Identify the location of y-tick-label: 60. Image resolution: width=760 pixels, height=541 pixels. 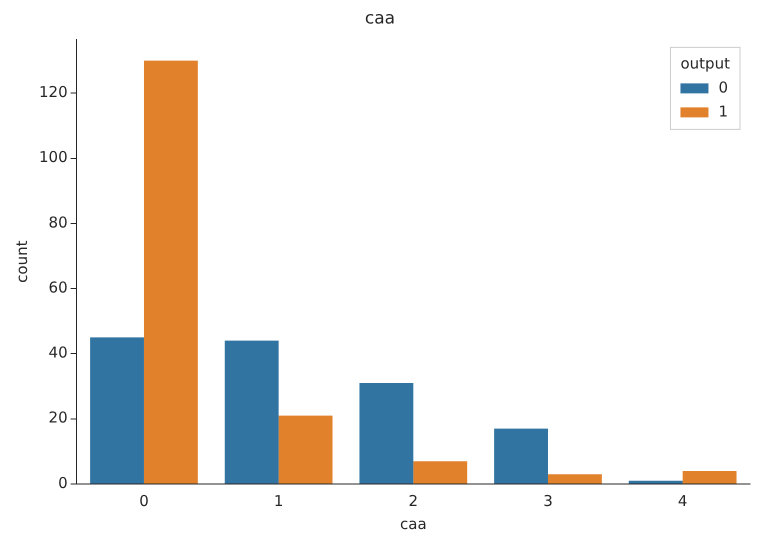
(58, 287).